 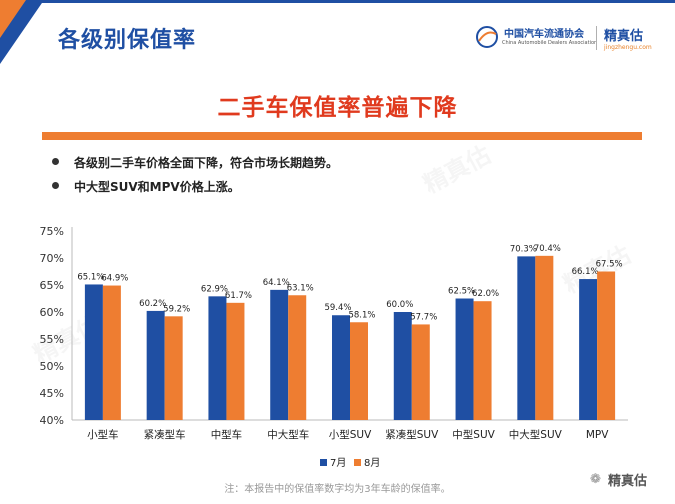 I want to click on data-label: 60.2%, so click(x=152, y=304).